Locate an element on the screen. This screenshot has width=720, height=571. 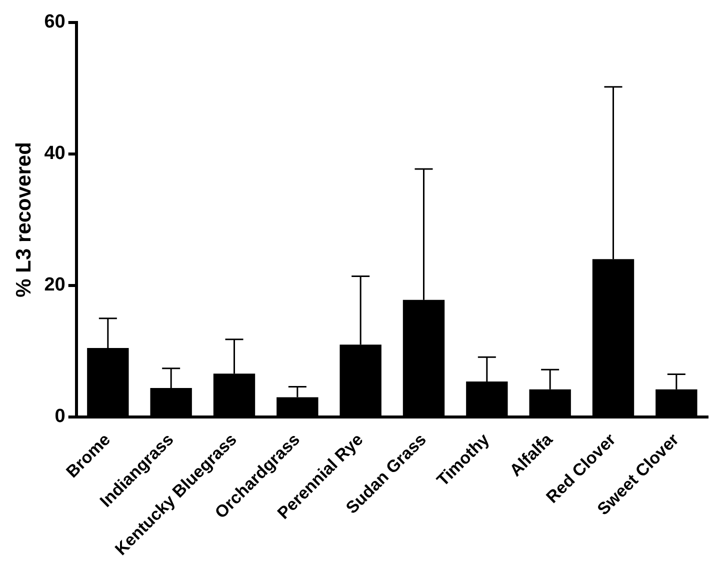
y-axis-title: % L3 recovered is located at coordinates (24, 220).